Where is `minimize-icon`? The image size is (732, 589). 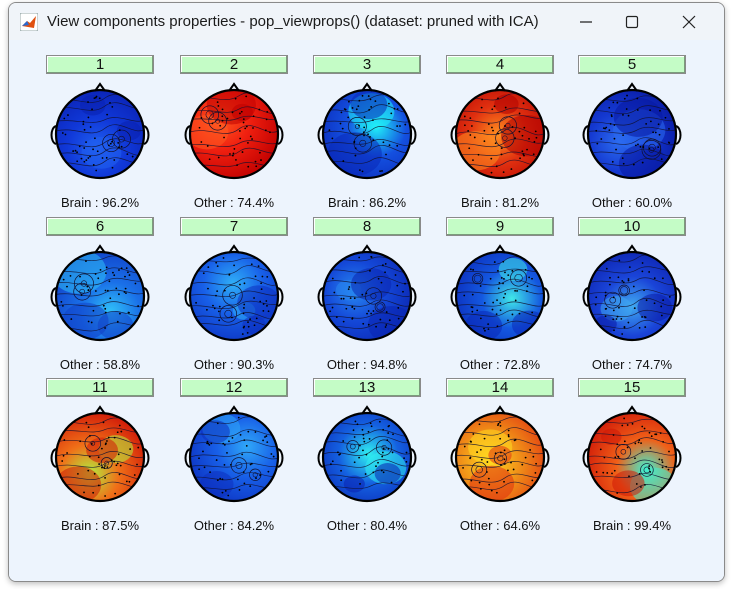
minimize-icon is located at coordinates (586, 21).